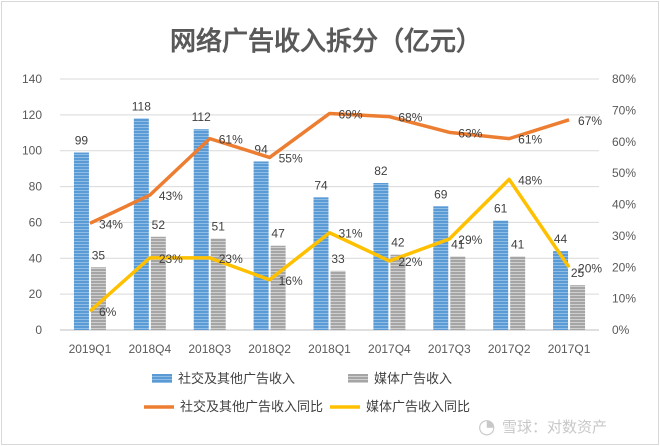  What do you see at coordinates (590, 268) in the screenshot?
I see `line-data-label: 20%` at bounding box center [590, 268].